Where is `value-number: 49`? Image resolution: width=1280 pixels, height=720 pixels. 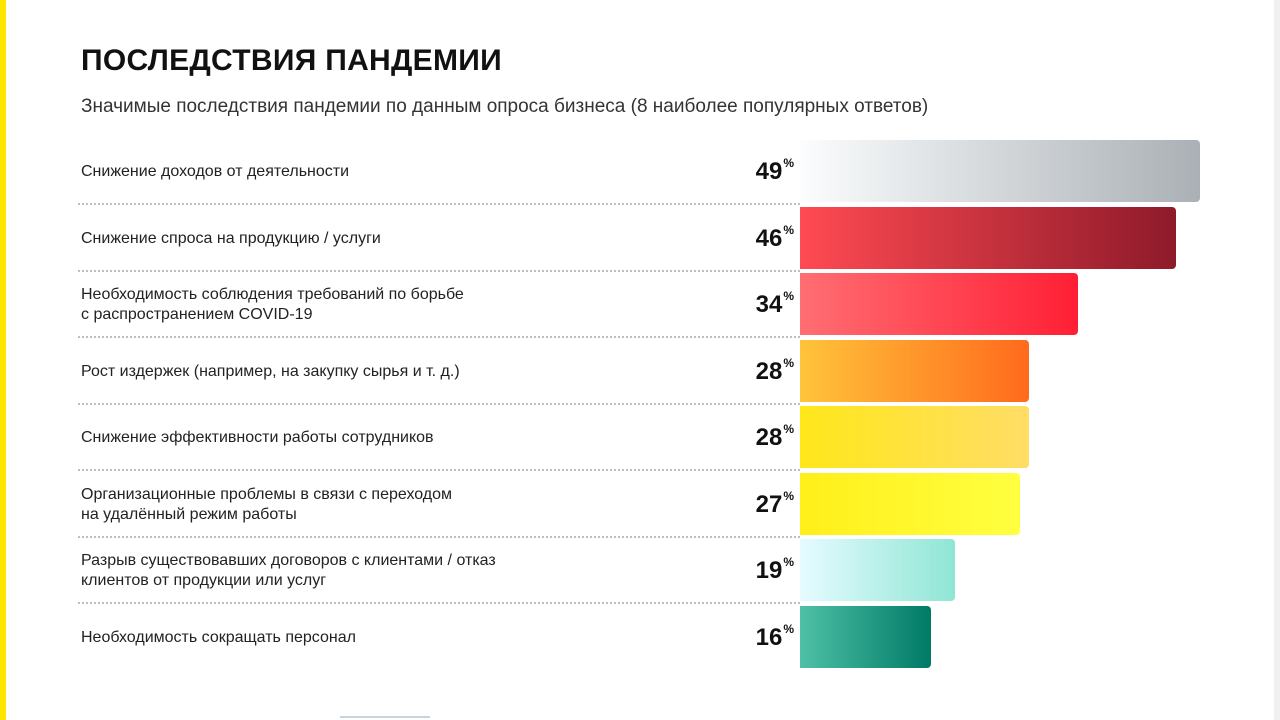
value-number: 49 is located at coordinates (769, 171).